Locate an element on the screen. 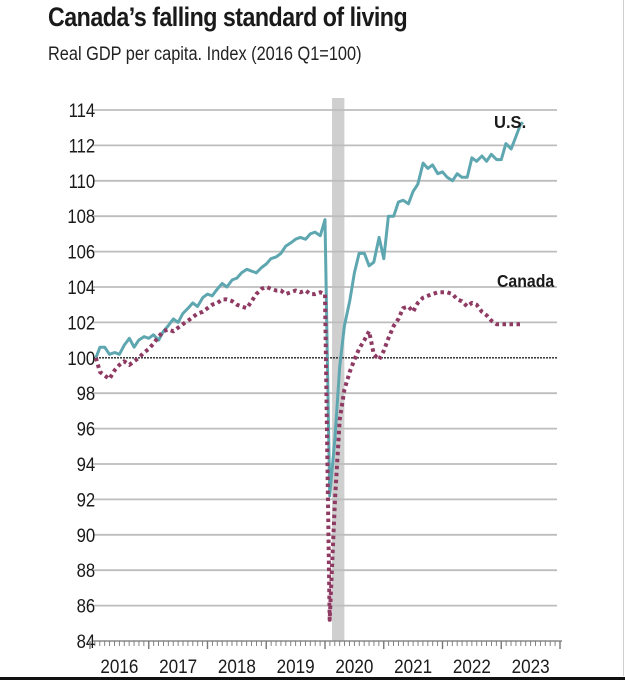 The width and height of the screenshot is (625, 680). x-tick-label: 2019 is located at coordinates (296, 666).